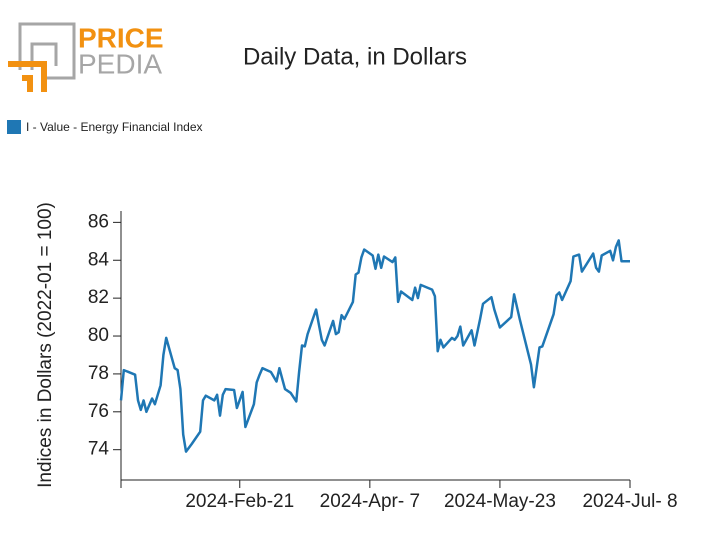  What do you see at coordinates (500, 501) in the screenshot?
I see `x-tick-label: 2024-May-23` at bounding box center [500, 501].